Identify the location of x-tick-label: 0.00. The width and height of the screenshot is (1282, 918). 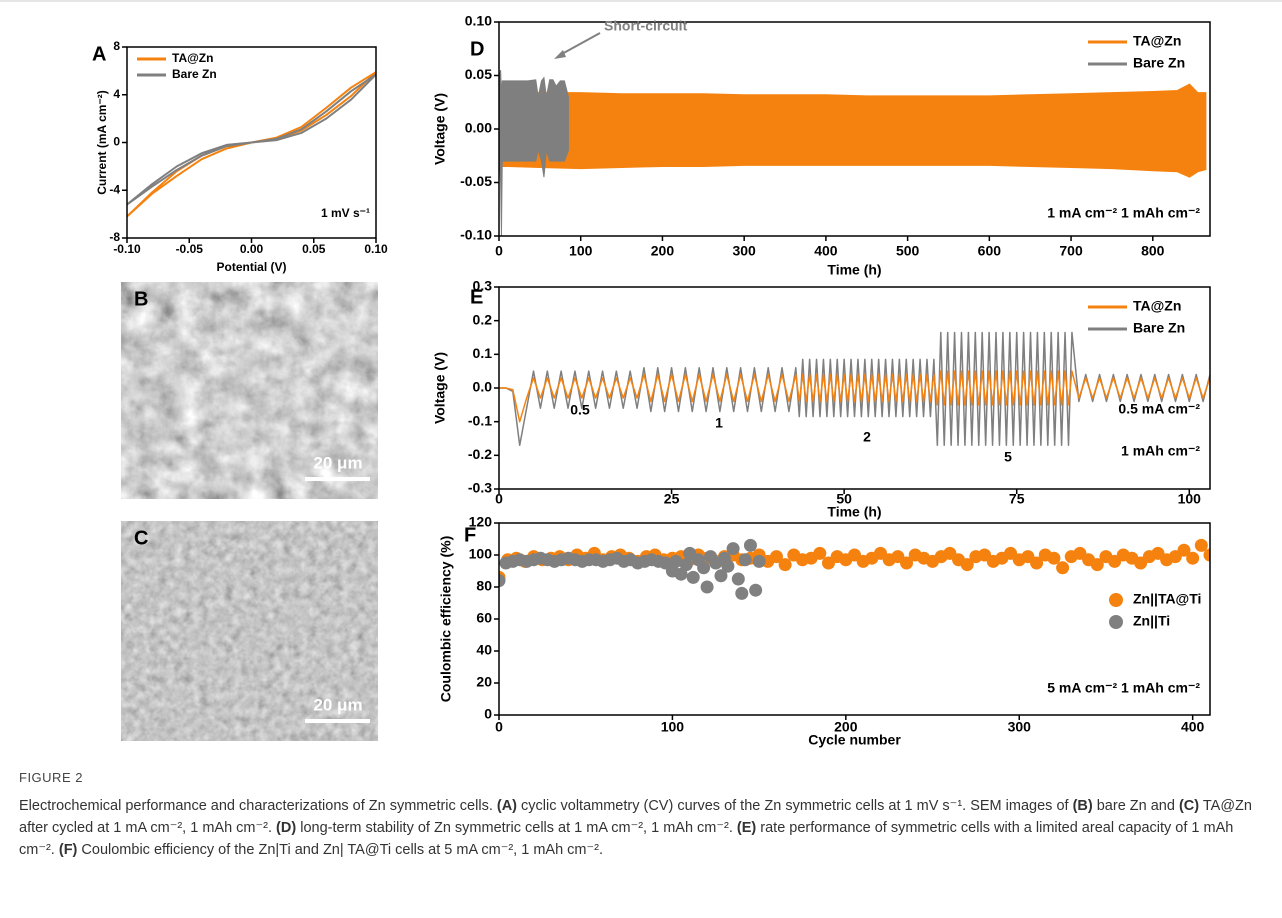
(252, 249).